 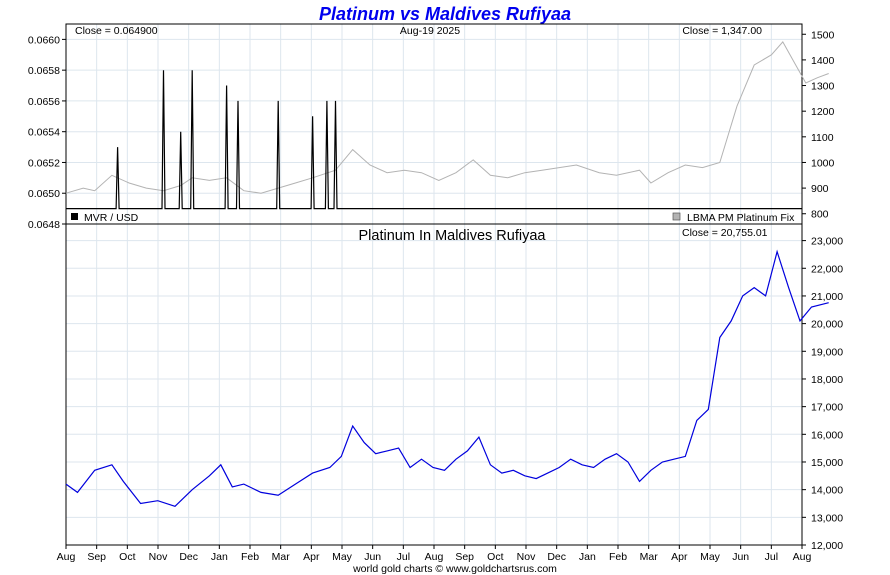 I want to click on bottom-tick-label: 19,000, so click(x=827, y=352).